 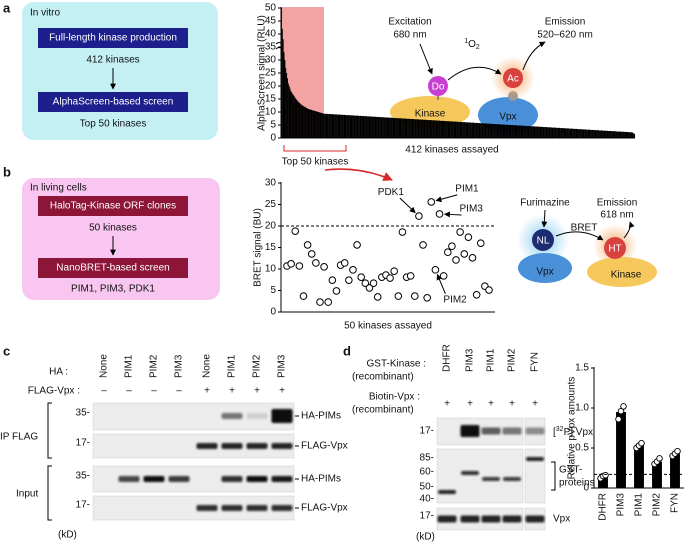 I want to click on bracket, so click(x=49, y=493).